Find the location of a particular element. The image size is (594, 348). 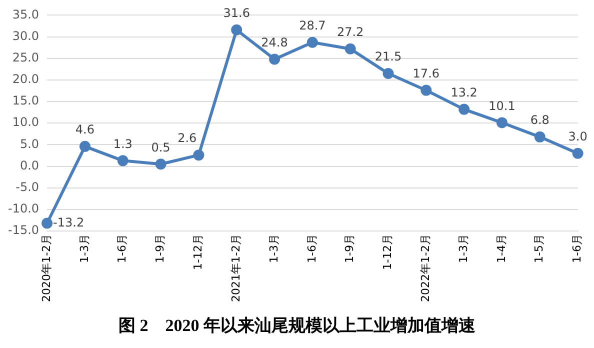

y-tick-label: 35.0 is located at coordinates (26, 14).